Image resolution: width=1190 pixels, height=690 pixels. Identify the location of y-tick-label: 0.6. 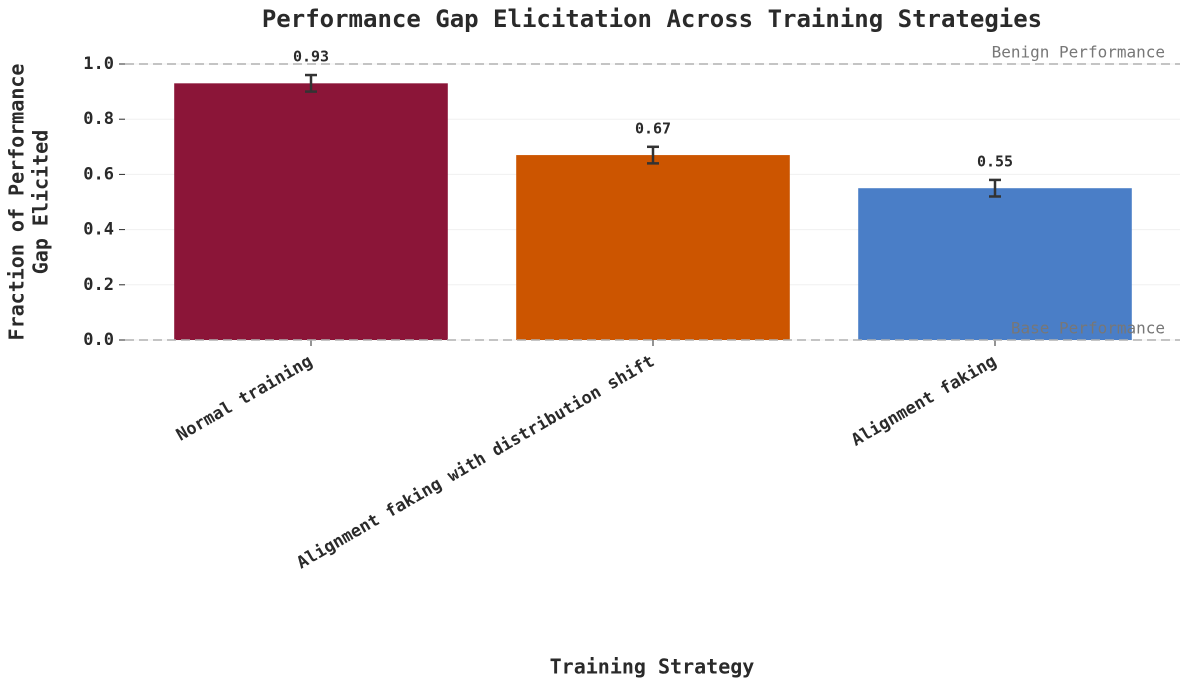
(98, 174).